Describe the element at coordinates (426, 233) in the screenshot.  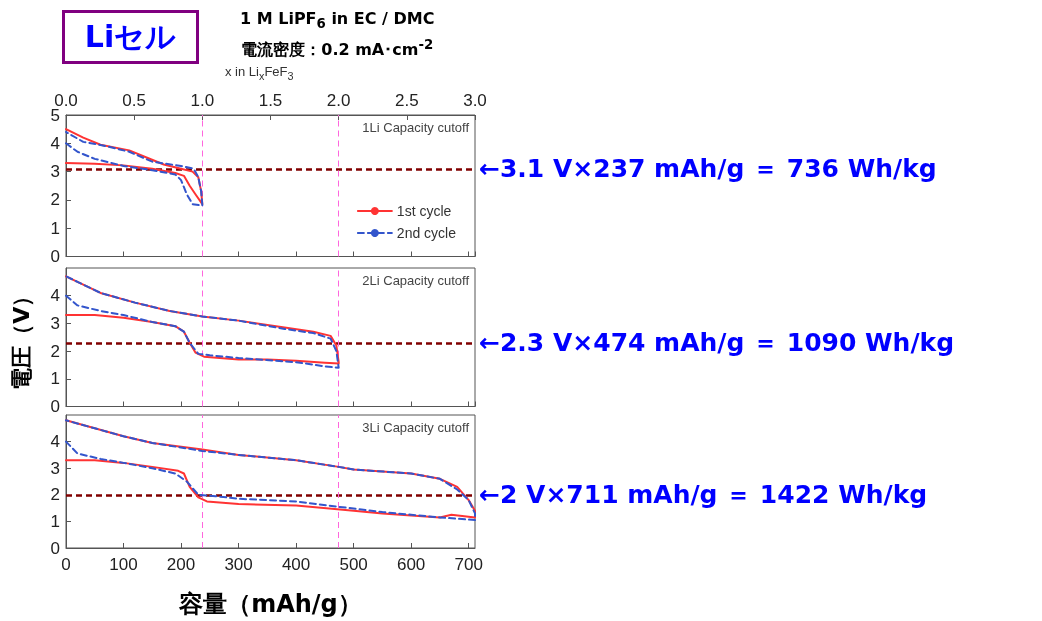
I see `legend-label: 2nd cycle` at that location.